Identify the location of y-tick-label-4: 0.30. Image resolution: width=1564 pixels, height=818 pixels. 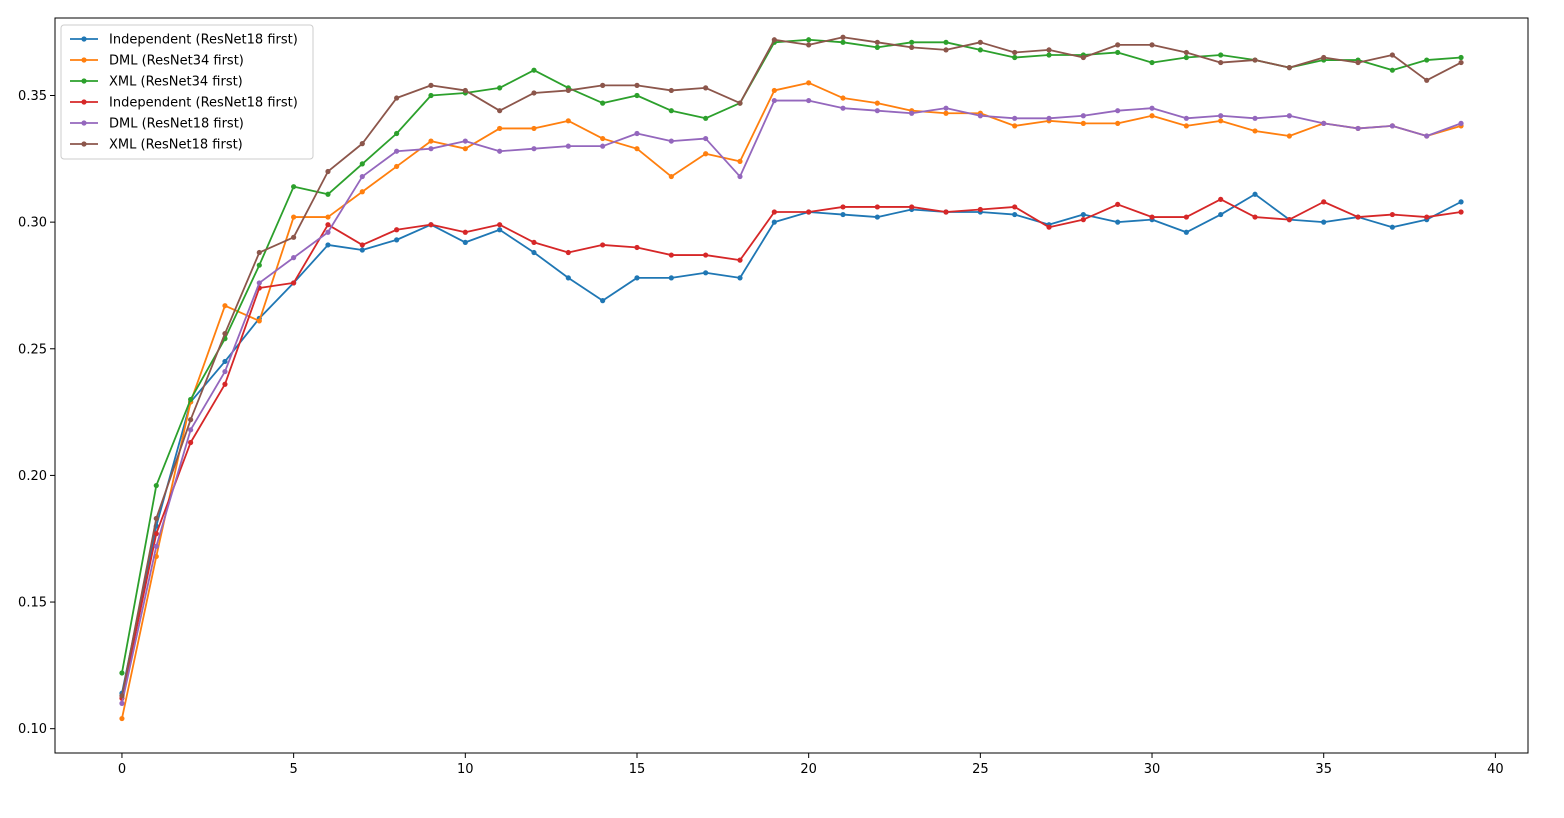
(32, 223).